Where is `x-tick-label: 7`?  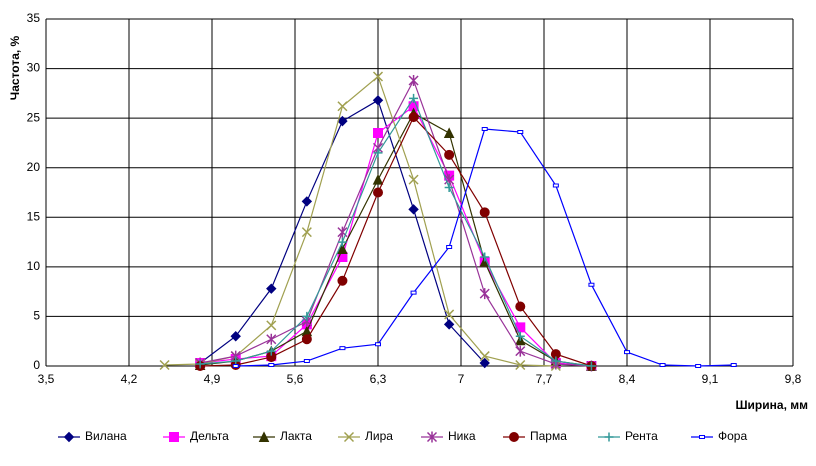
x-tick-label: 7 is located at coordinates (461, 379).